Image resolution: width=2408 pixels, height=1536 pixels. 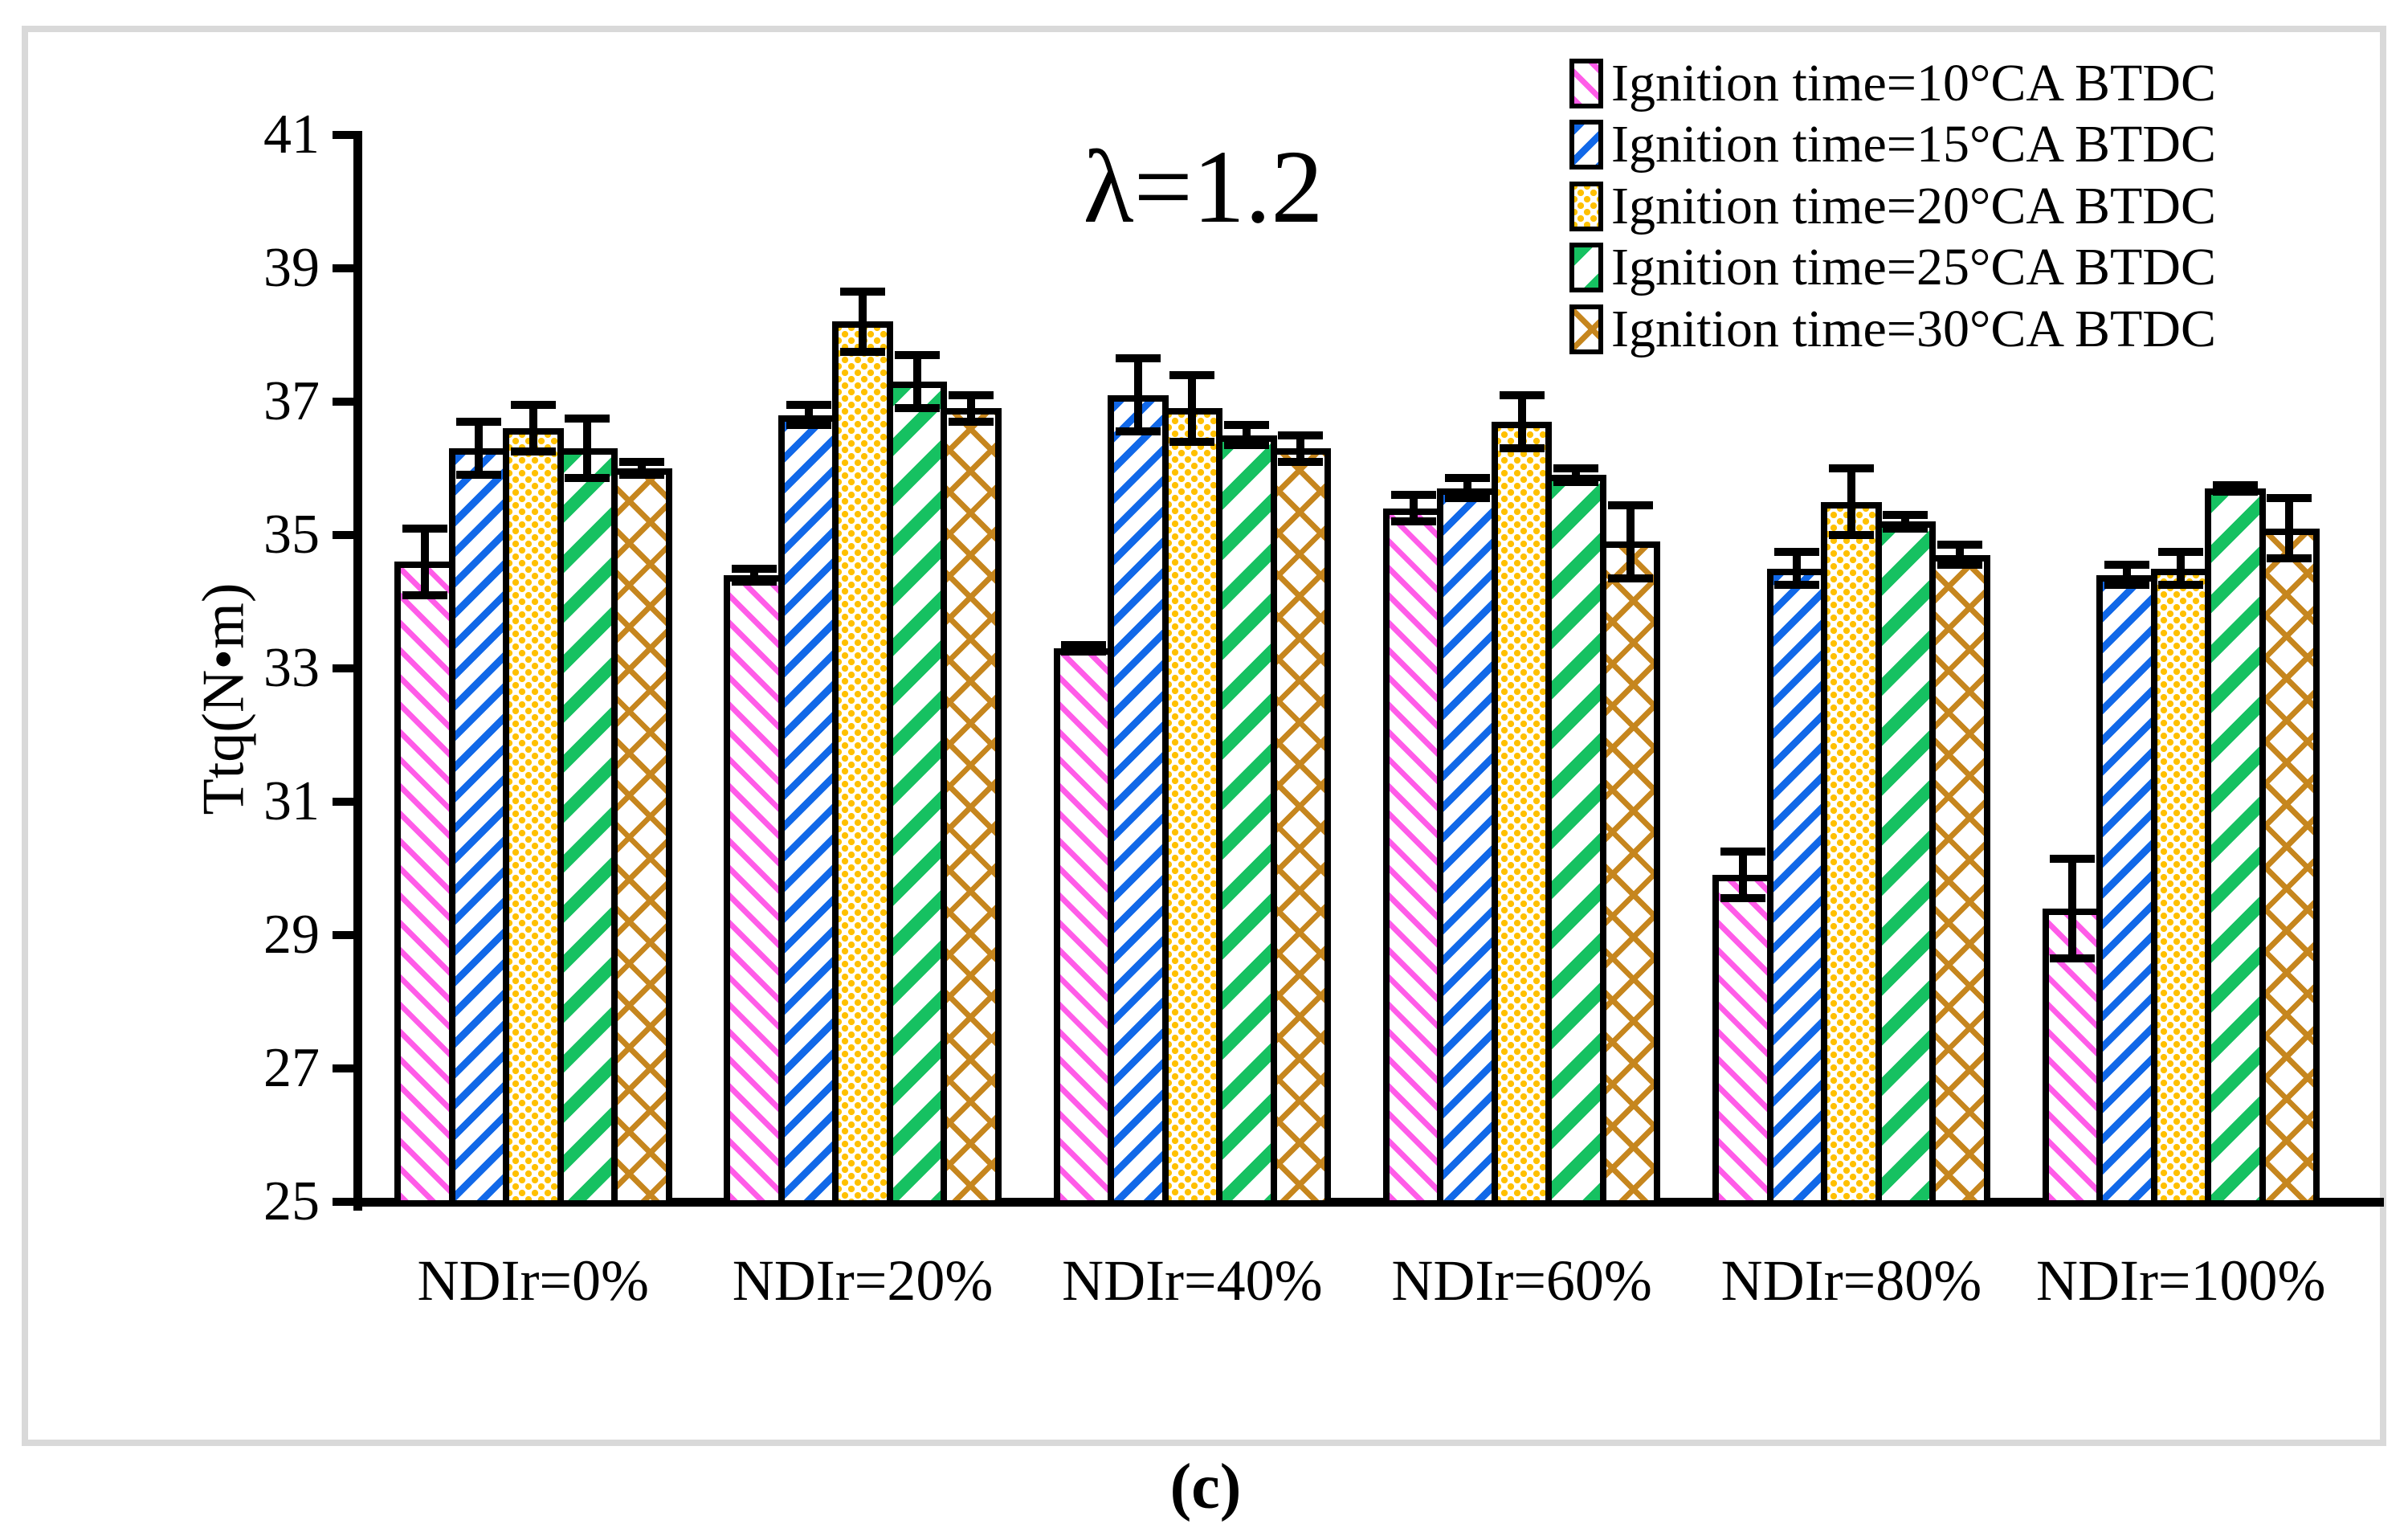 What do you see at coordinates (291, 134) in the screenshot?
I see `y-tick-label: 41` at bounding box center [291, 134].